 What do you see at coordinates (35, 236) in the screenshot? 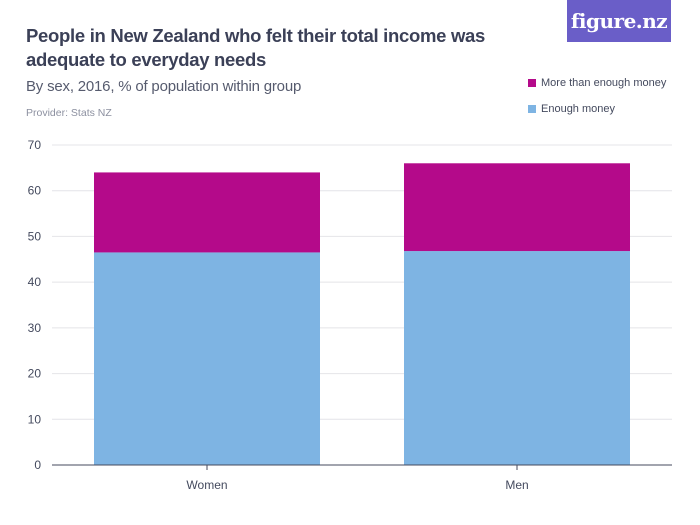
I see `y-tick-label-50: 50` at bounding box center [35, 236].